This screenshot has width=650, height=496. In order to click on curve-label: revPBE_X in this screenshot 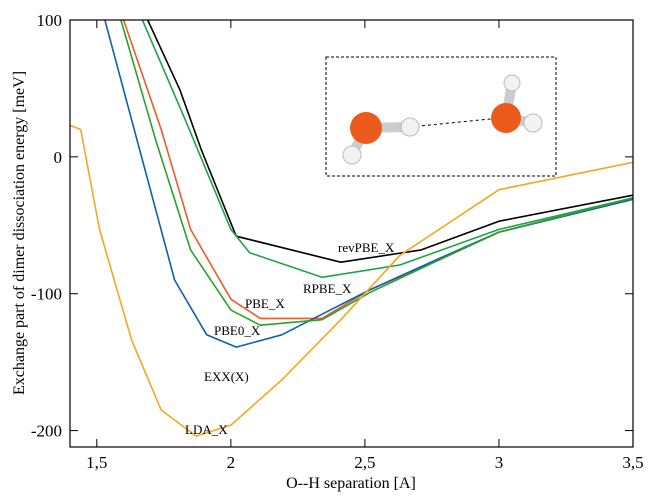, I will do `click(366, 247)`.